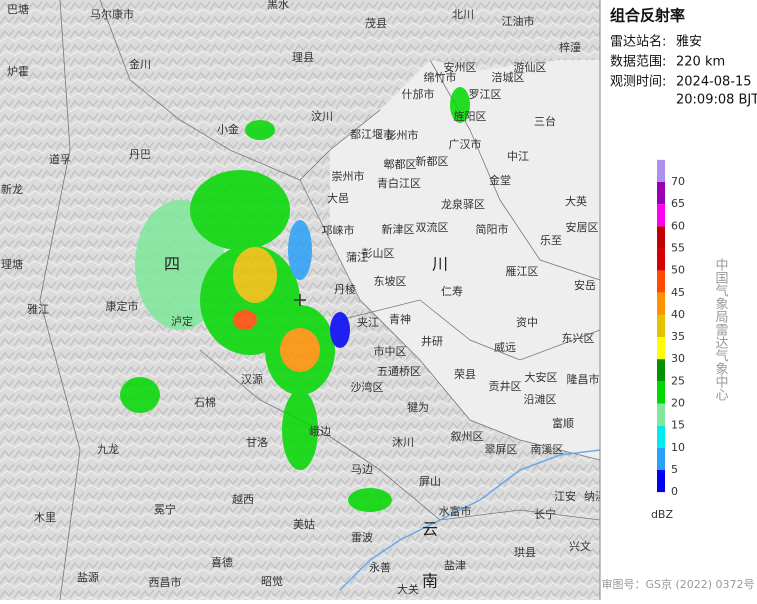  What do you see at coordinates (678, 447) in the screenshot?
I see `colorbar-label: 10` at bounding box center [678, 447].